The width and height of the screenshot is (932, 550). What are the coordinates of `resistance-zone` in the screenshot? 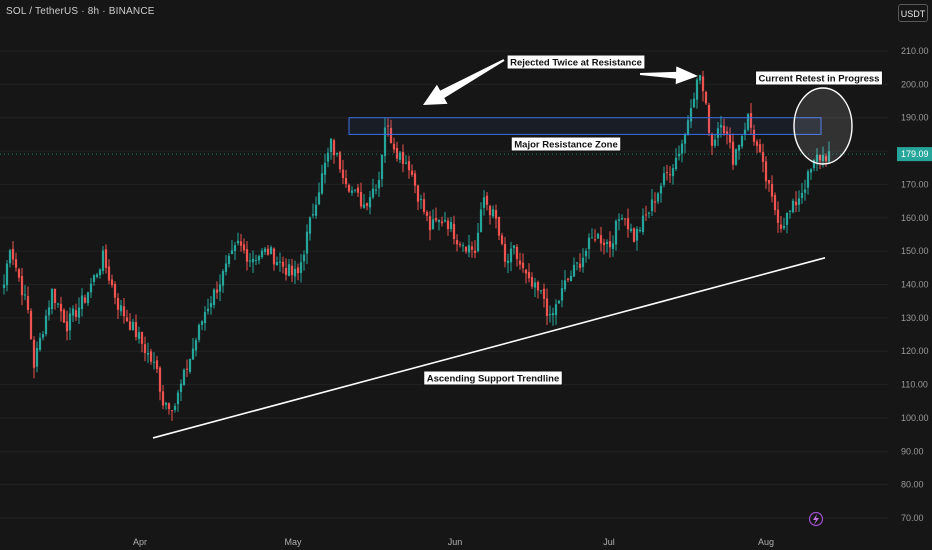 It's located at (585, 126).